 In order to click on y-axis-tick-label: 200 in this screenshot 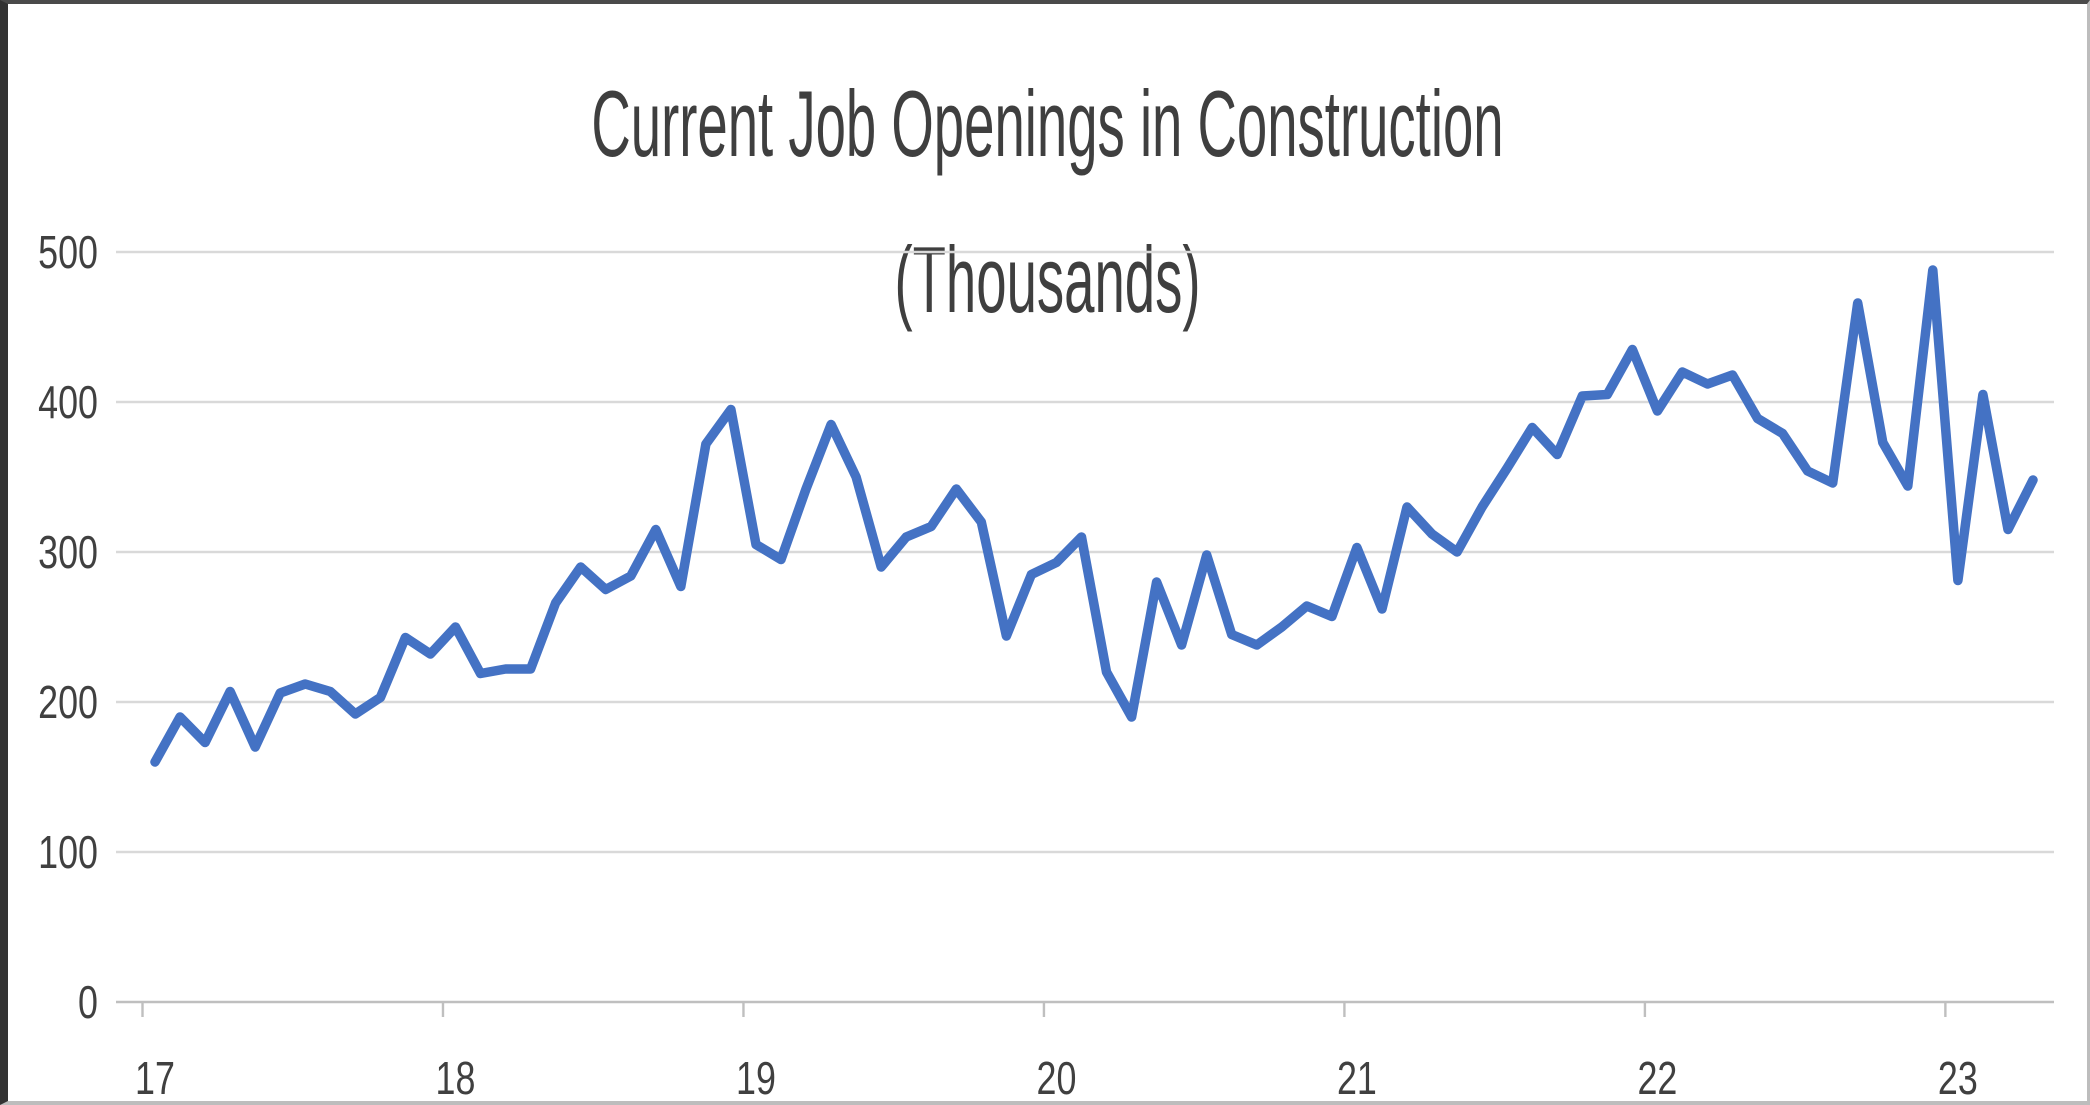, I will do `click(68, 702)`.